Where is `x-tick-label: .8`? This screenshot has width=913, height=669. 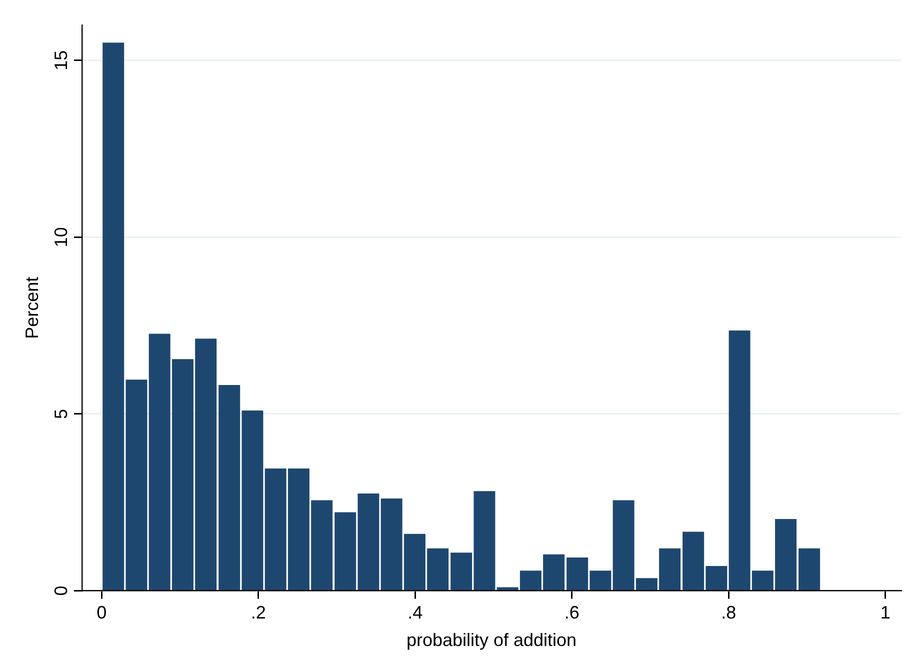
x-tick-label: .8 is located at coordinates (728, 612).